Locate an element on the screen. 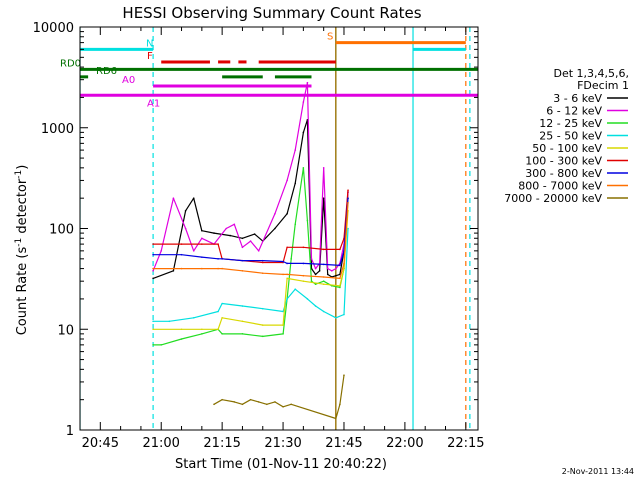 The image size is (640, 480). y-axis-label-end: ) is located at coordinates (22, 167).